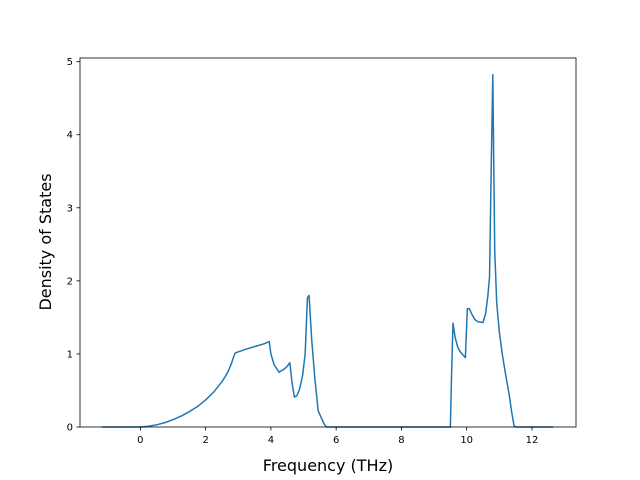 This screenshot has width=640, height=480. What do you see at coordinates (70, 208) in the screenshot?
I see `y-tick-label: 3` at bounding box center [70, 208].